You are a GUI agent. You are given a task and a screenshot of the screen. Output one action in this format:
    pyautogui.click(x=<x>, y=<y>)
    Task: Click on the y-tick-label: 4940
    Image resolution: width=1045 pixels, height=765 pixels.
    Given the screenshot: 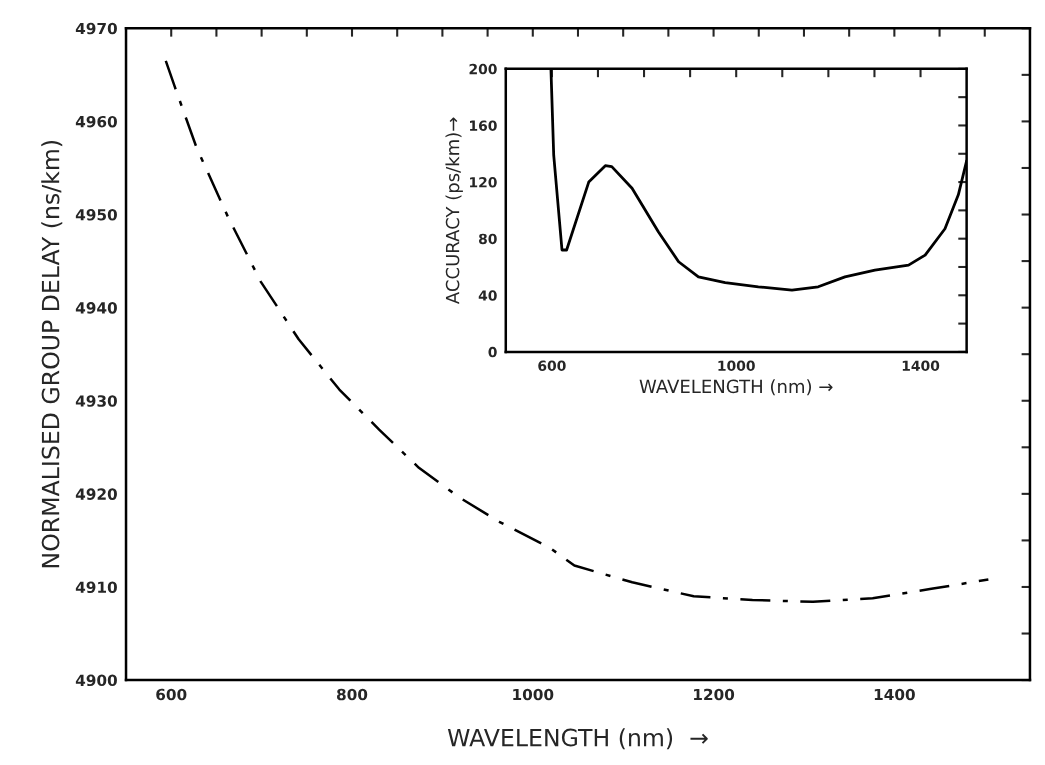 What is the action you would take?
    pyautogui.click(x=96, y=308)
    